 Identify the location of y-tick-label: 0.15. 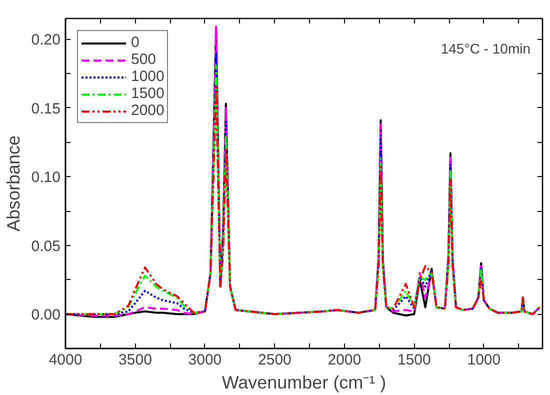
(46, 109).